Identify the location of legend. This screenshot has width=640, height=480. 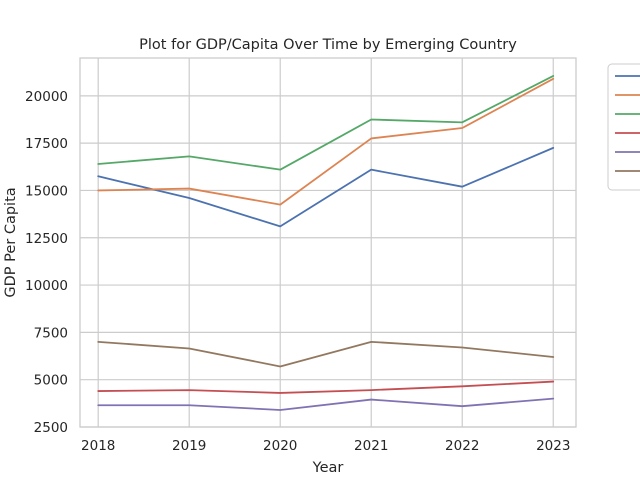
(623, 127).